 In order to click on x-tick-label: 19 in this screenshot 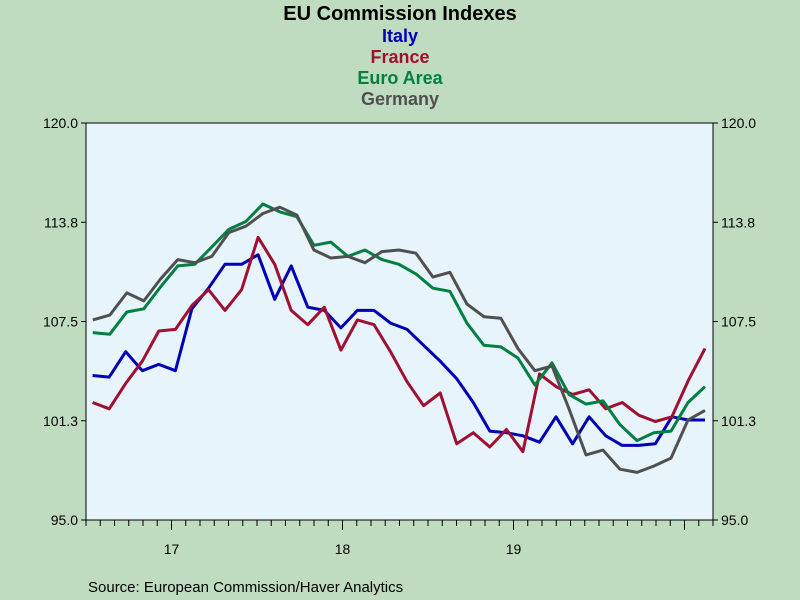, I will do `click(514, 549)`.